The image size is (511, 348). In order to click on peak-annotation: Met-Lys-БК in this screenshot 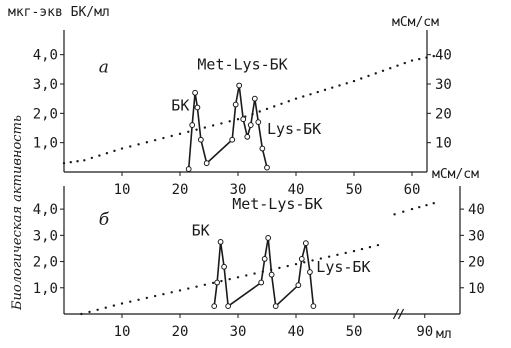, I will do `click(242, 64)`.